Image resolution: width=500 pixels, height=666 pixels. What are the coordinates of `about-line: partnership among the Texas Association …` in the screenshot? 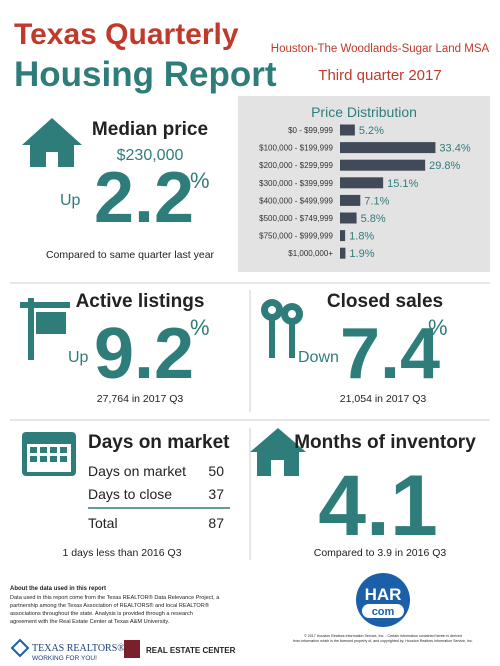 It's located at (110, 605).